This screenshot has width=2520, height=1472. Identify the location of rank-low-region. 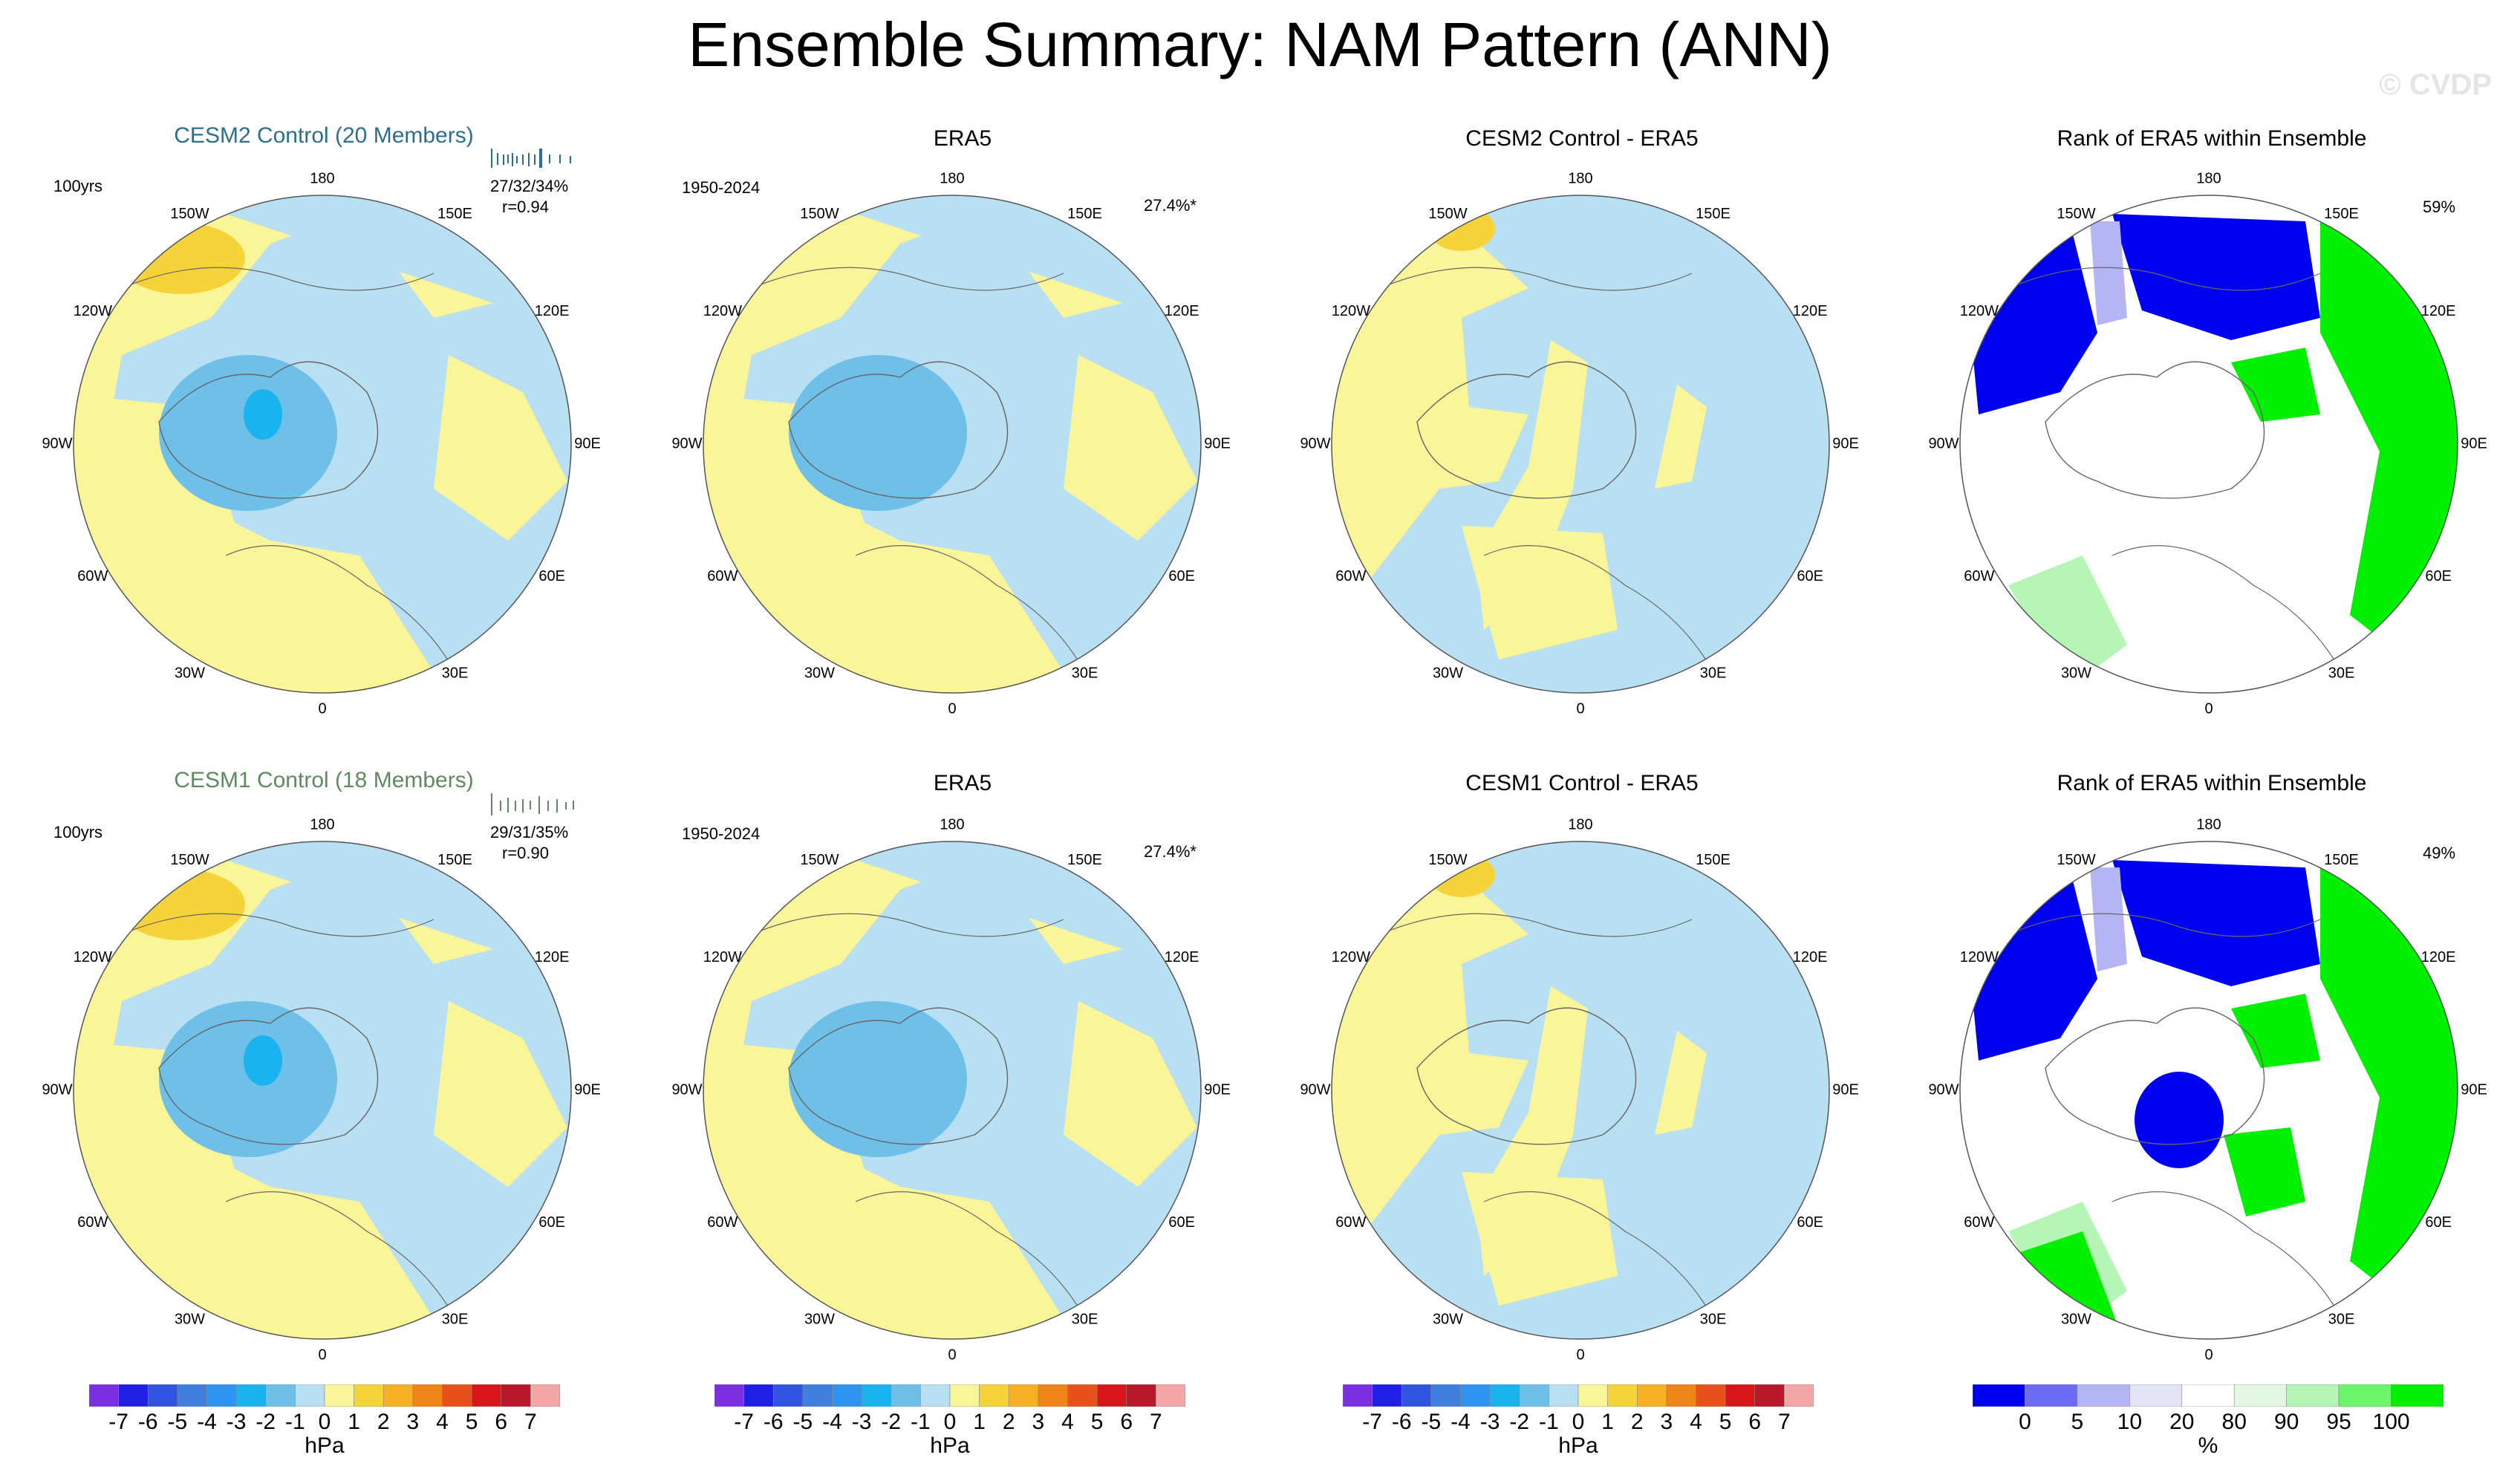
(2216, 277).